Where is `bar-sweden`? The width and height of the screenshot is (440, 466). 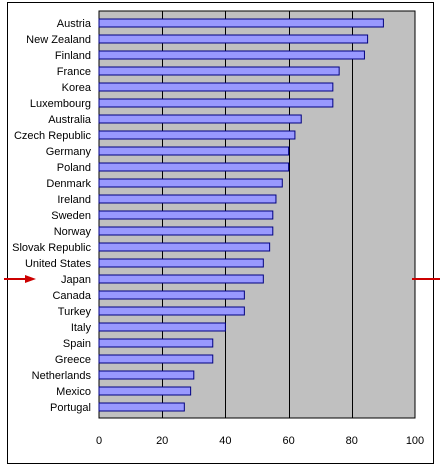 bar-sweden is located at coordinates (186, 215).